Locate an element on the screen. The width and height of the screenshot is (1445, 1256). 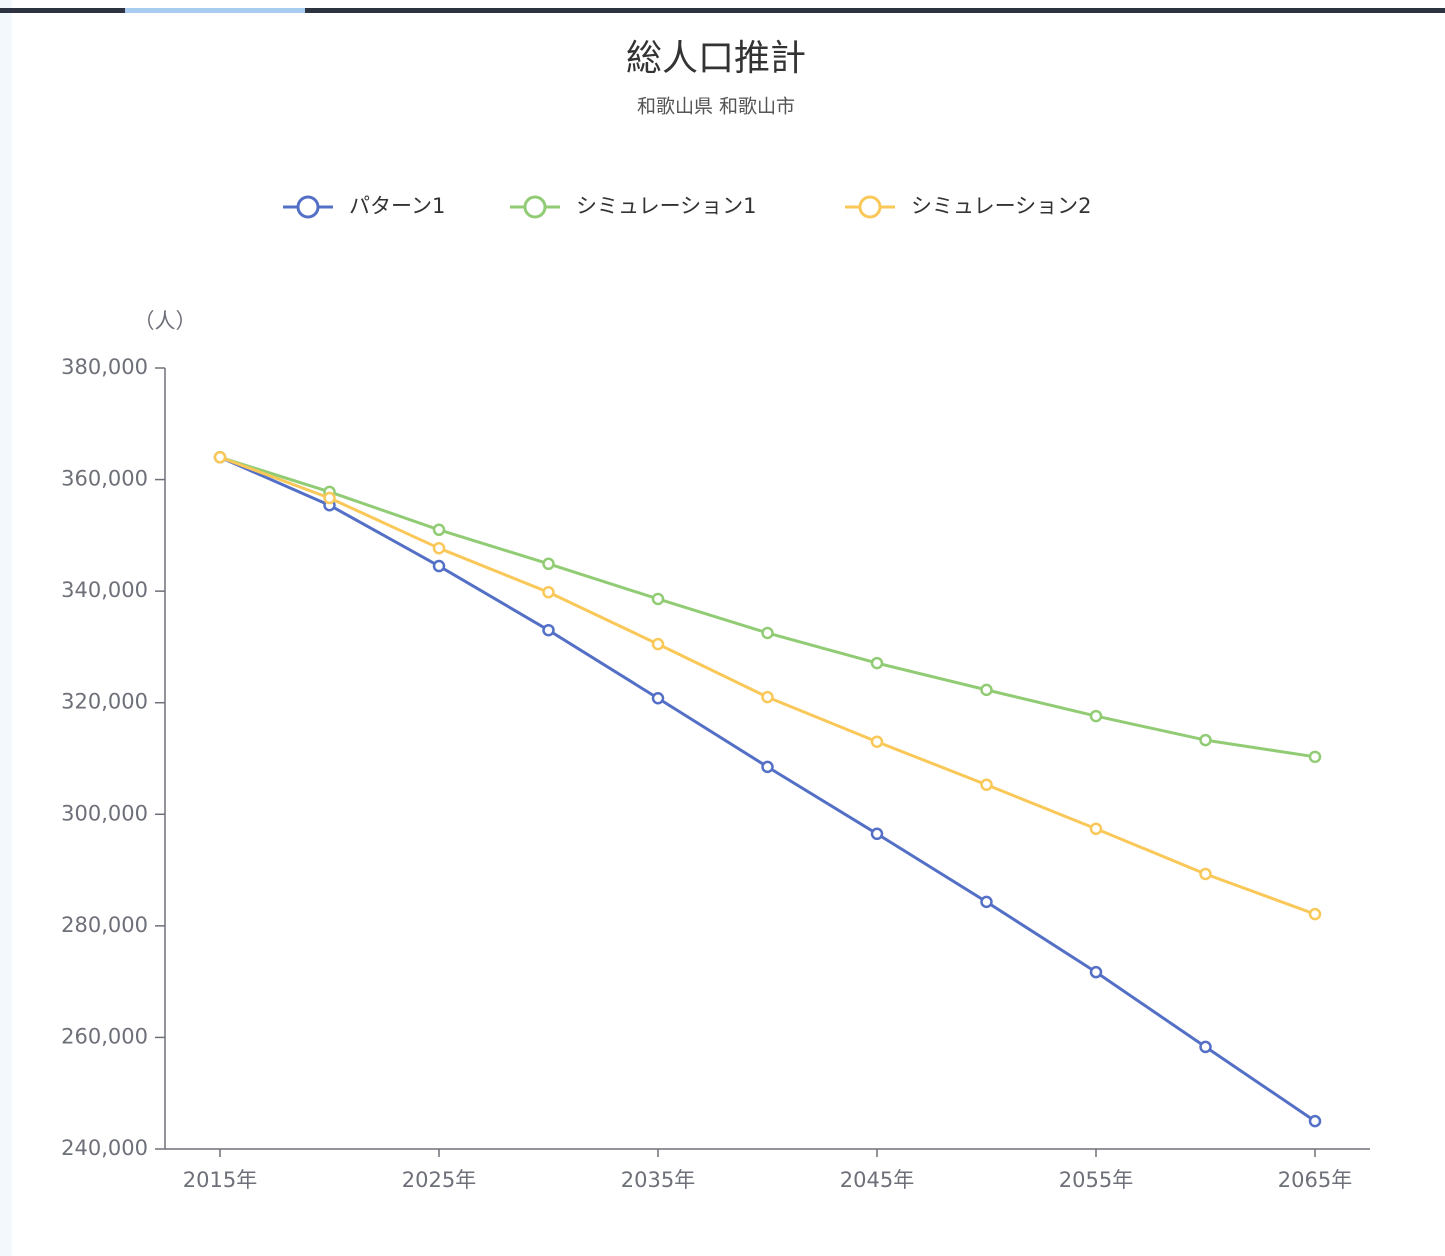
y-tick-label: 300,000 is located at coordinates (104, 813).